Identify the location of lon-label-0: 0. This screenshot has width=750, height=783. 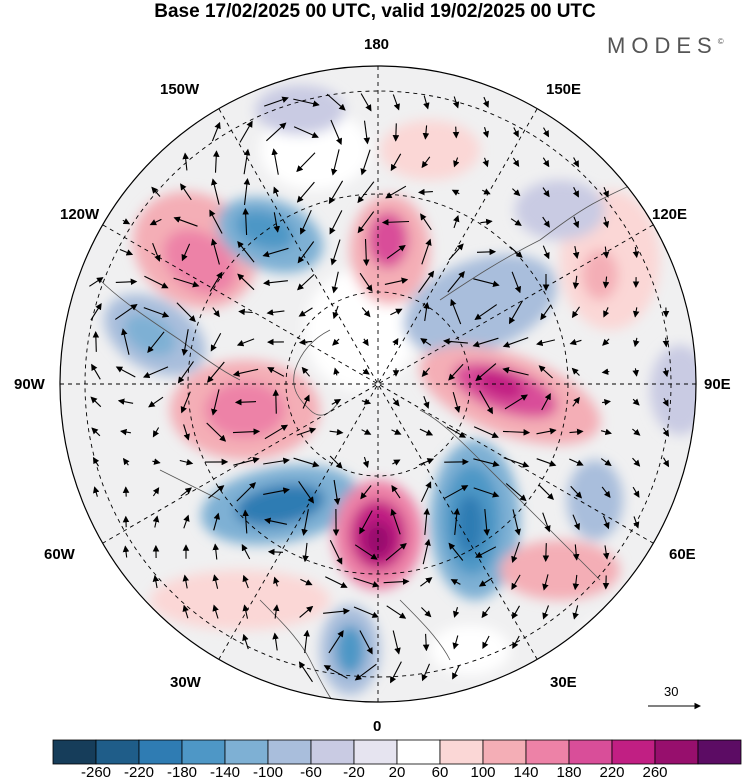
(377, 726).